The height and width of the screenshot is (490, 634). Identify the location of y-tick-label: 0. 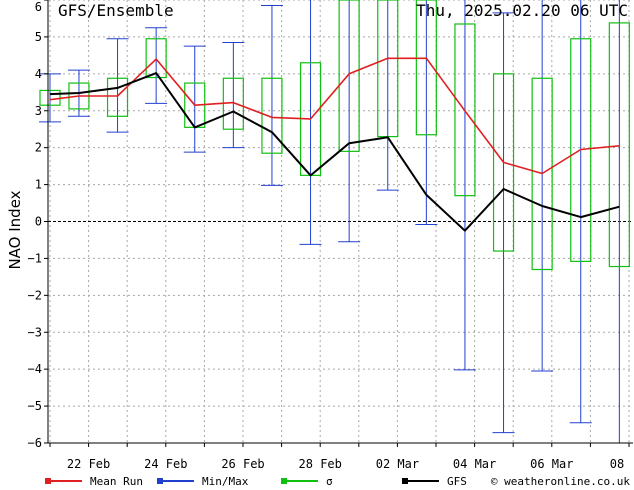
(38, 222).